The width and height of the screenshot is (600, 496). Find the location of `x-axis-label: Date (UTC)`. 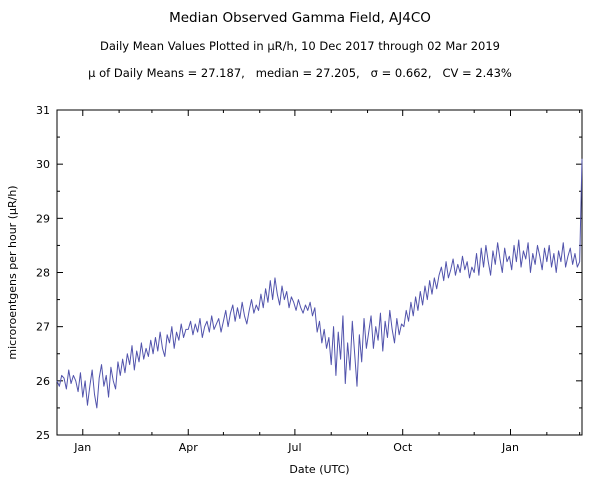

x-axis-label: Date (UTC) is located at coordinates (319, 469).